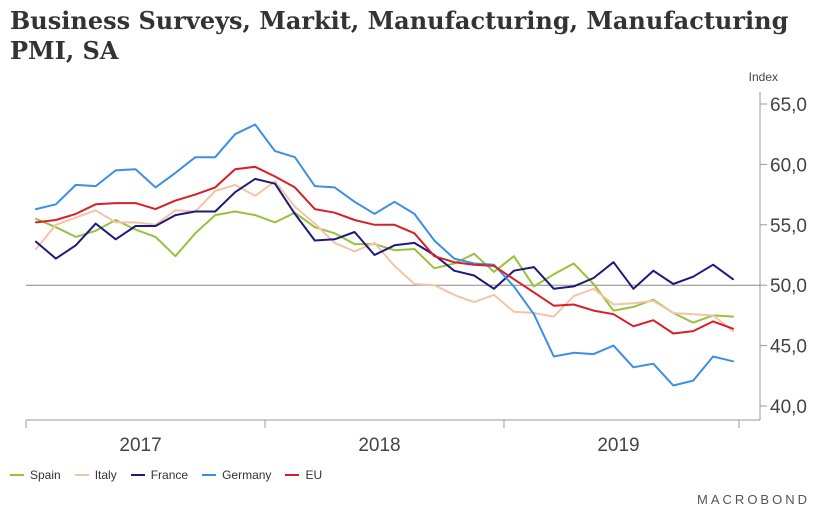 The width and height of the screenshot is (822, 519). What do you see at coordinates (788, 347) in the screenshot?
I see `y-tick-label: 45,0` at bounding box center [788, 347].